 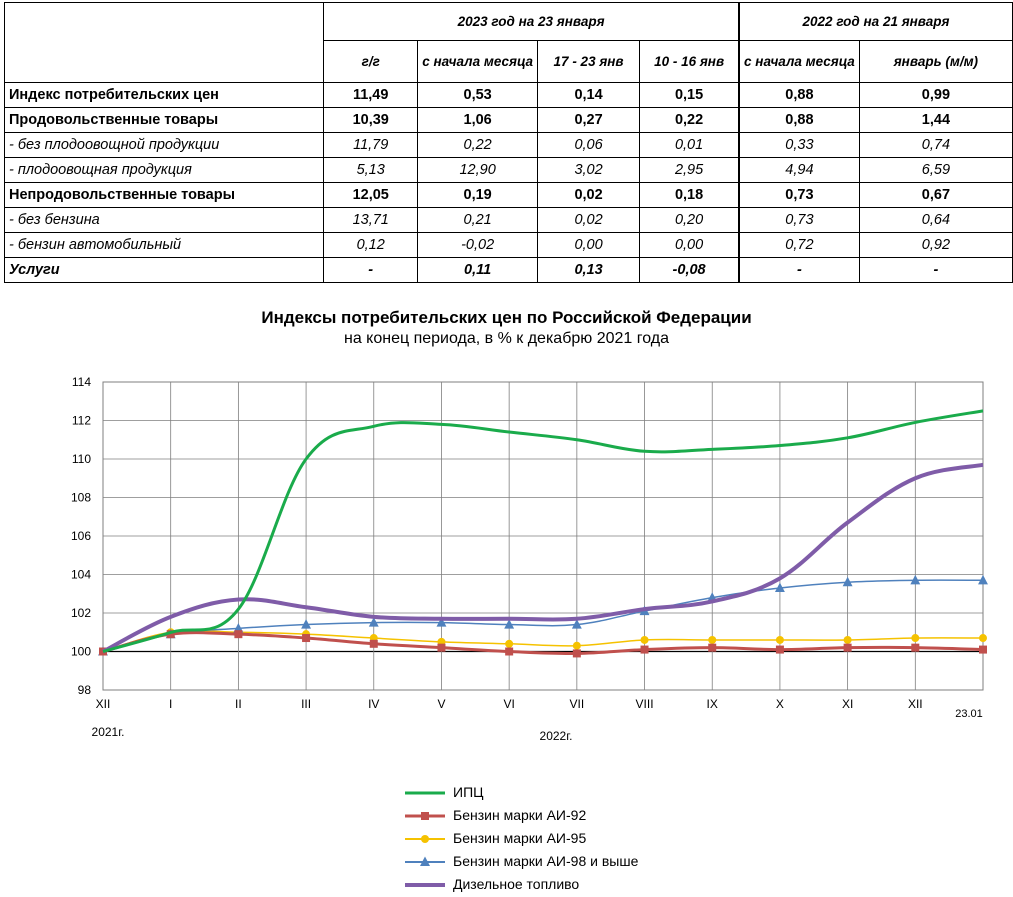 What do you see at coordinates (441, 704) in the screenshot?
I see `x-tick-label: V` at bounding box center [441, 704].